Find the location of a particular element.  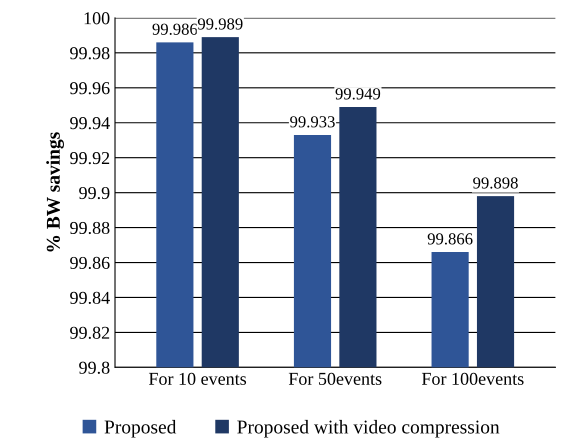

data-label: 99.989 is located at coordinates (220, 24).